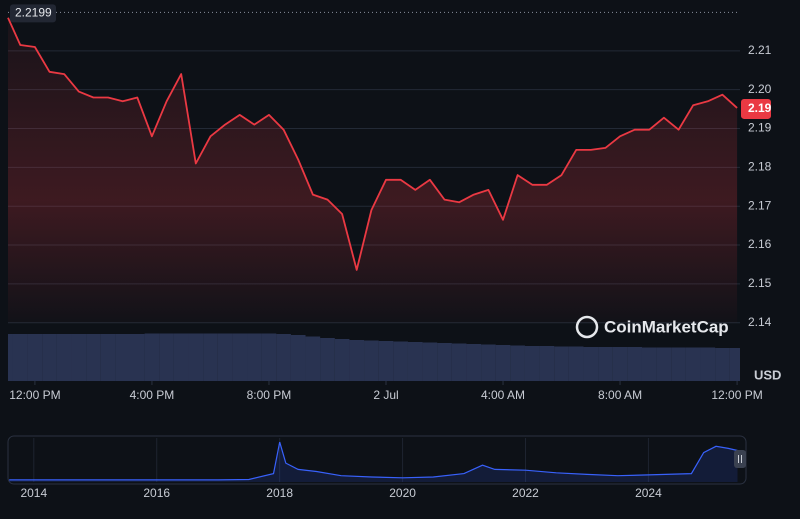  What do you see at coordinates (33, 493) in the screenshot?
I see `navigator-tick-label: 2014` at bounding box center [33, 493].